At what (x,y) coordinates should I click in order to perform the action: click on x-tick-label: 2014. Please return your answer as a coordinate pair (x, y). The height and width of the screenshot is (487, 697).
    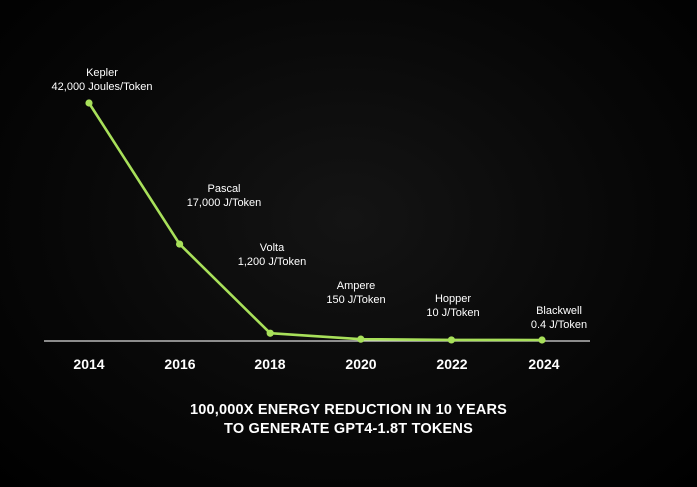
    Looking at the image, I should click on (88, 364).